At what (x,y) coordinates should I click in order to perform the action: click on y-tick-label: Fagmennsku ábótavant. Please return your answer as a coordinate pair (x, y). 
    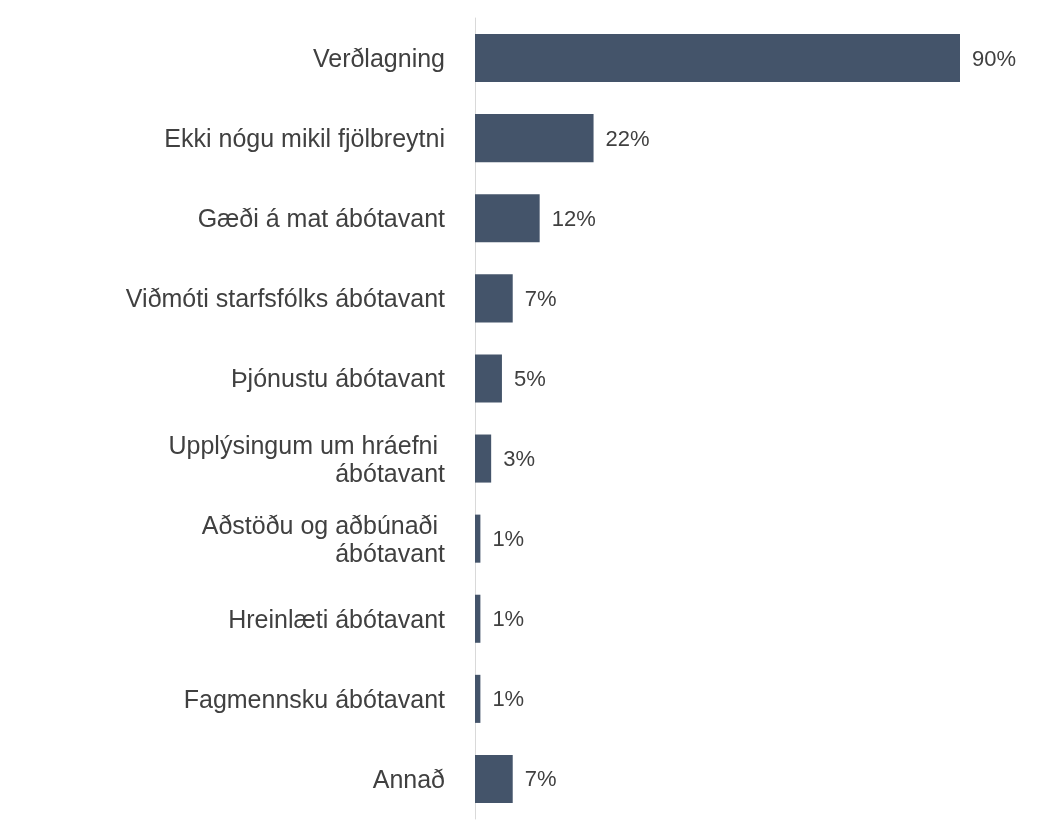
    Looking at the image, I should click on (314, 698).